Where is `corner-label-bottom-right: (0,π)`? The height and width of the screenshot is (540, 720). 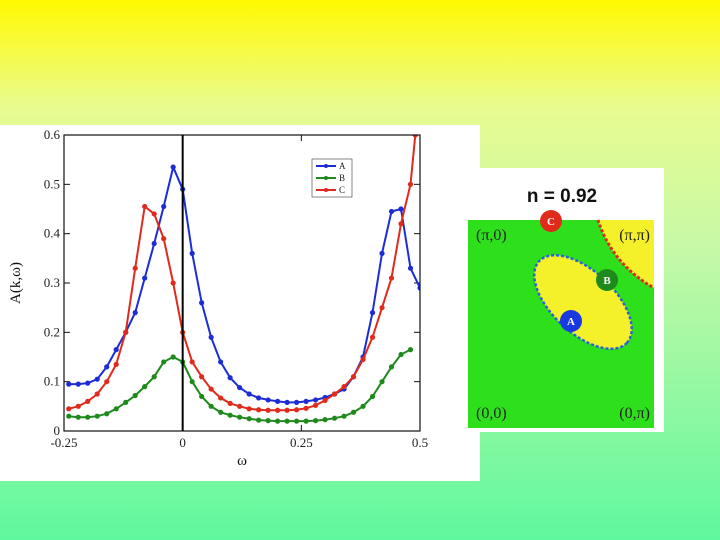
corner-label-bottom-right: (0,π) is located at coordinates (634, 413).